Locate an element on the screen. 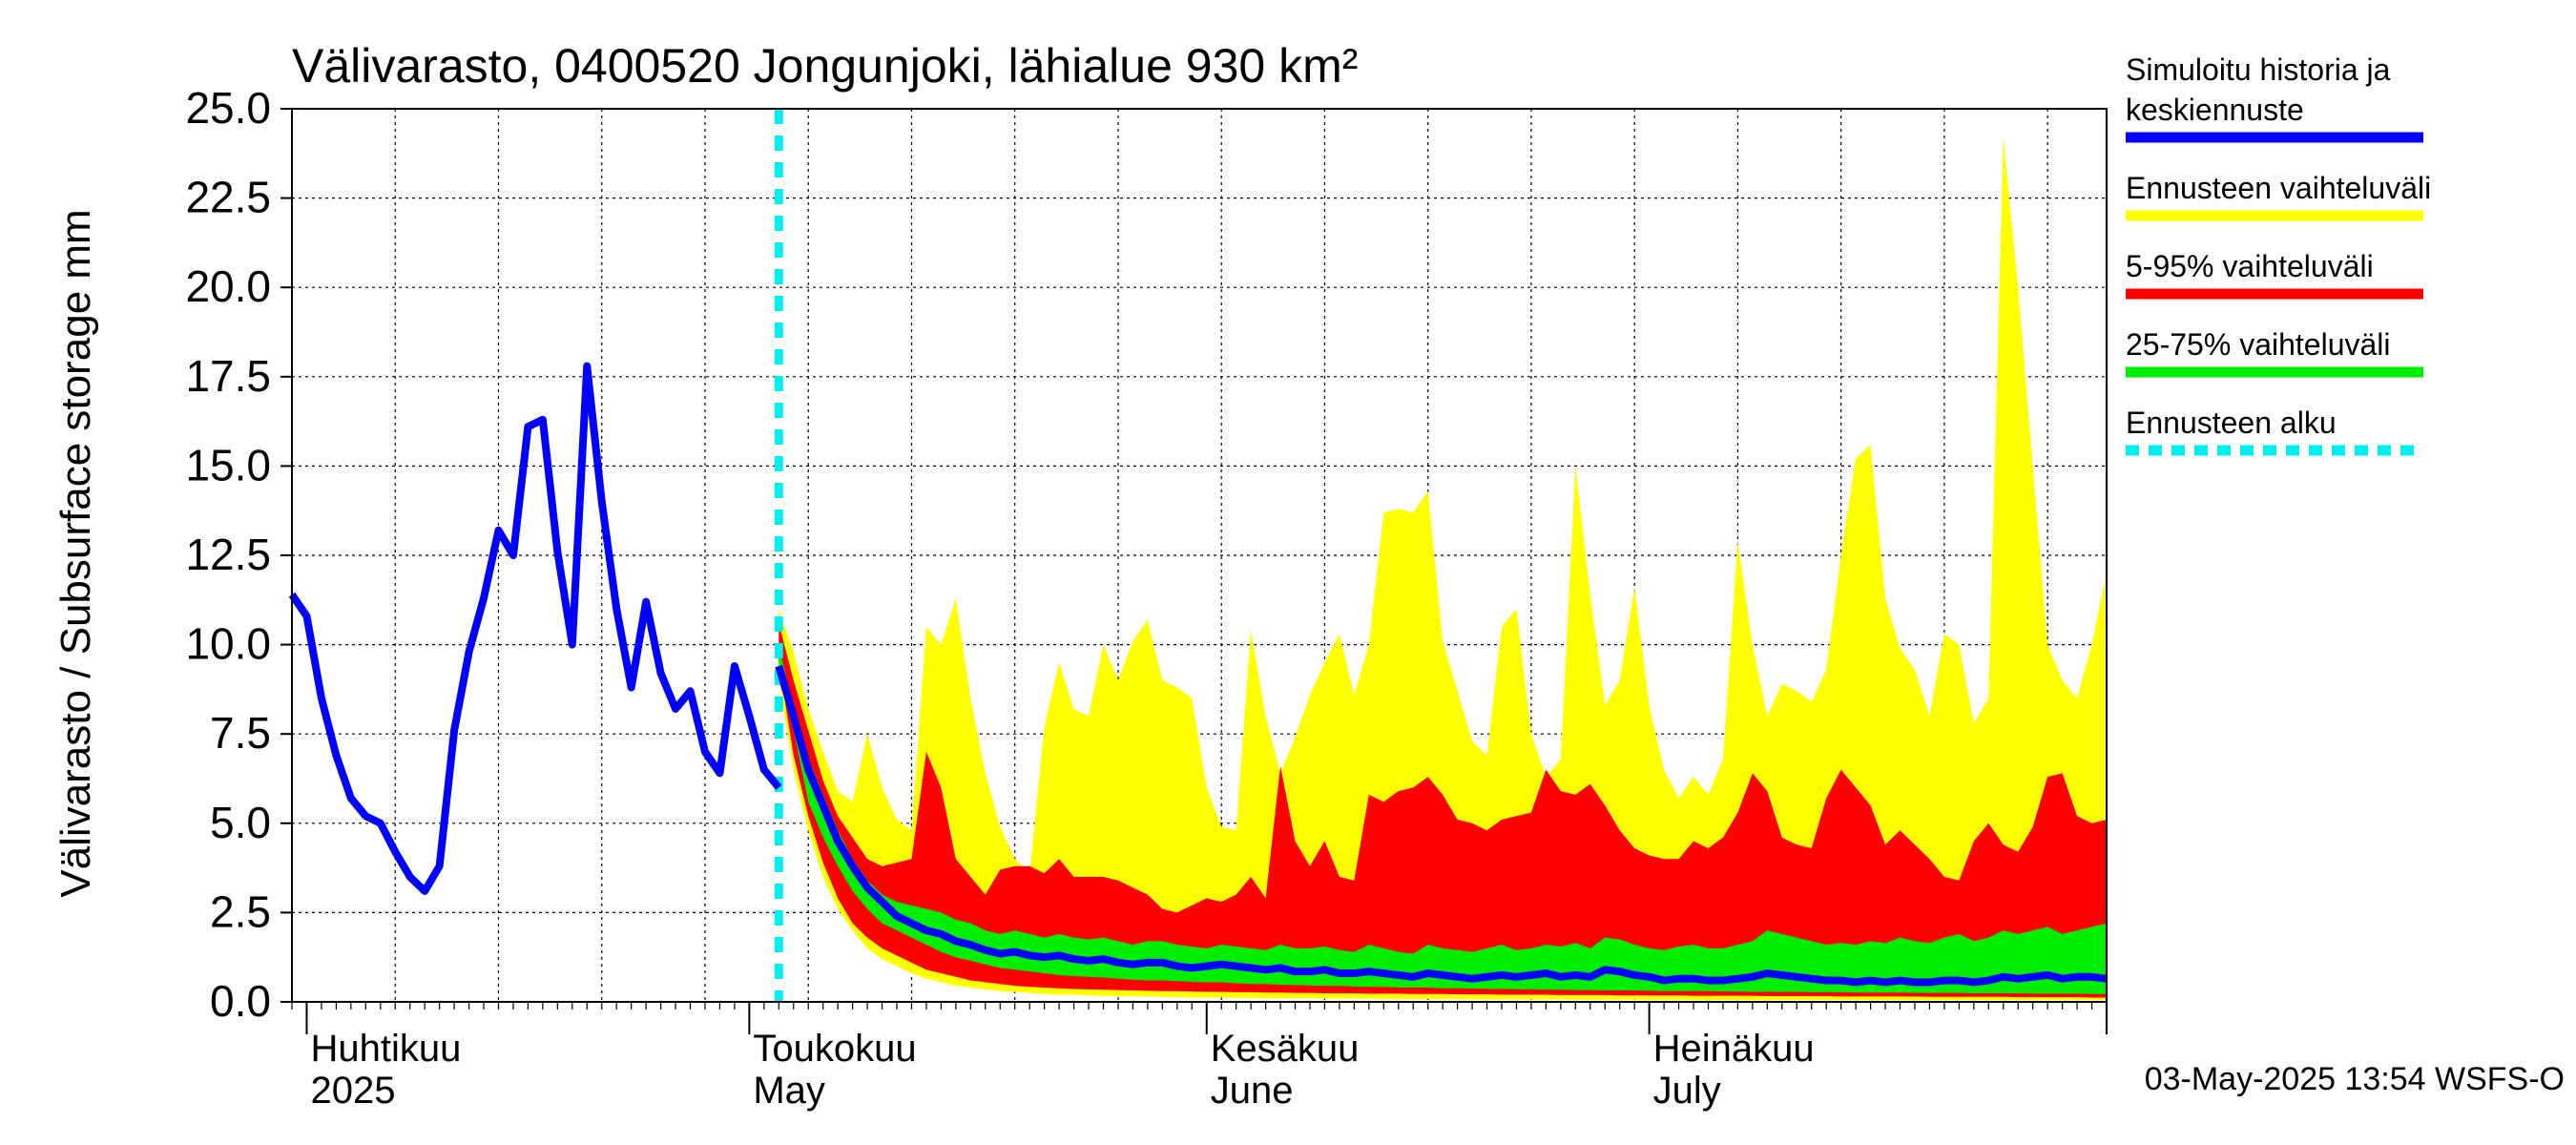 This screenshot has width=2576, height=1145. legend-label: keskiennuste is located at coordinates (2215, 110).